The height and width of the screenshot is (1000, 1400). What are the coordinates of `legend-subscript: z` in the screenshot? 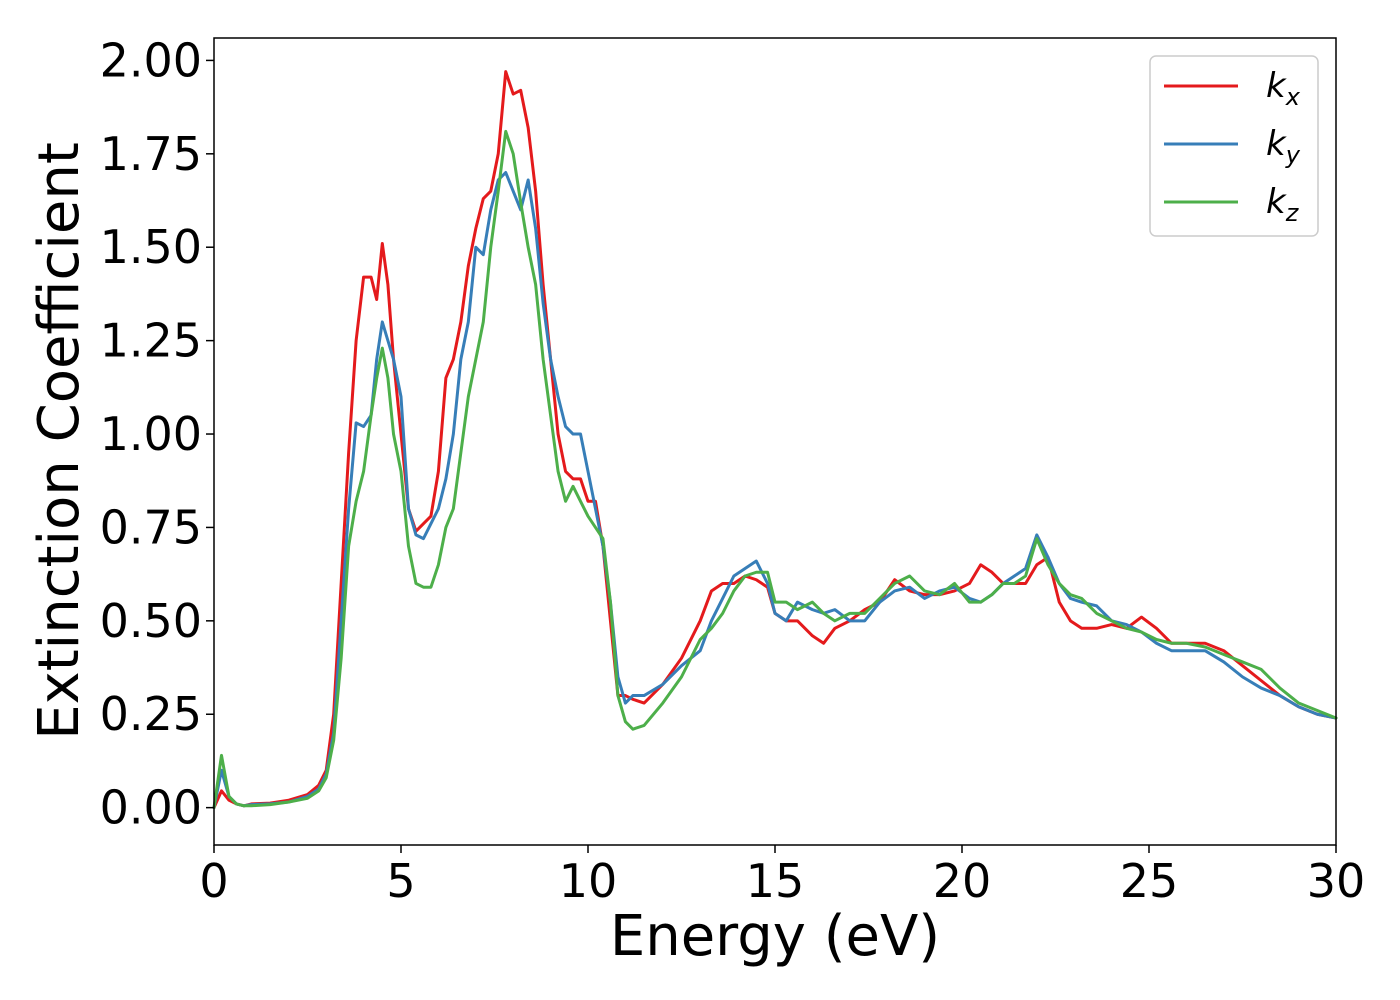 It's located at (1292, 213).